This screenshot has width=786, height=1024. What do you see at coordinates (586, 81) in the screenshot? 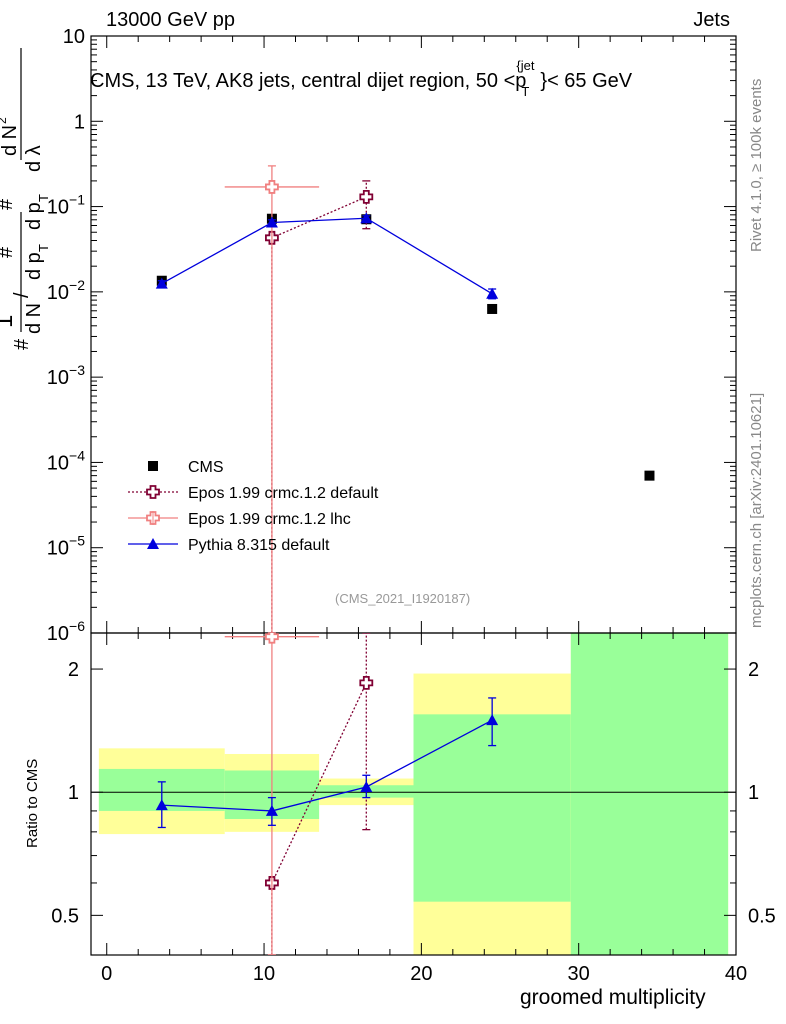
I see `subtitle-end: }< 65 GeV` at bounding box center [586, 81].